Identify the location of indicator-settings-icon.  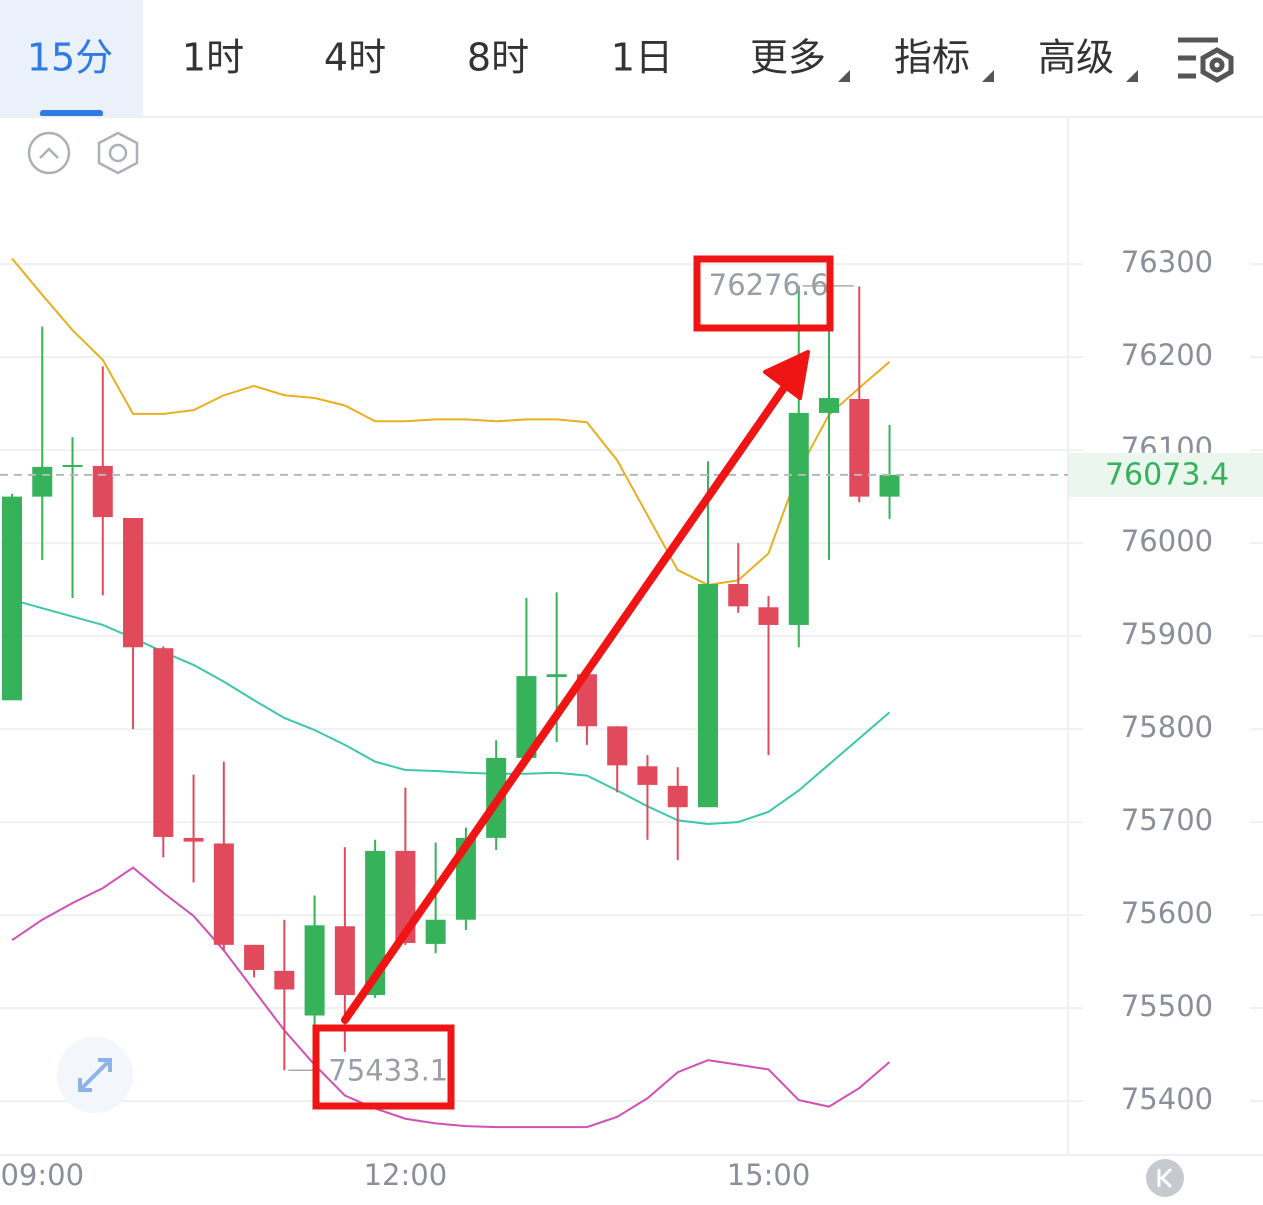
(118, 153).